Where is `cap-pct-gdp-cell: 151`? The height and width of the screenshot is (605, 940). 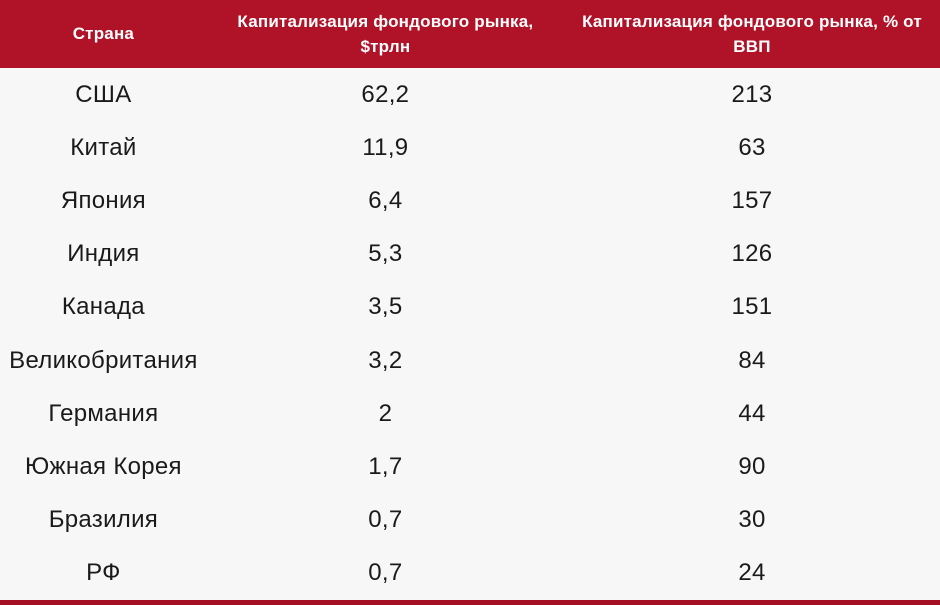 cap-pct-gdp-cell: 151 is located at coordinates (752, 307).